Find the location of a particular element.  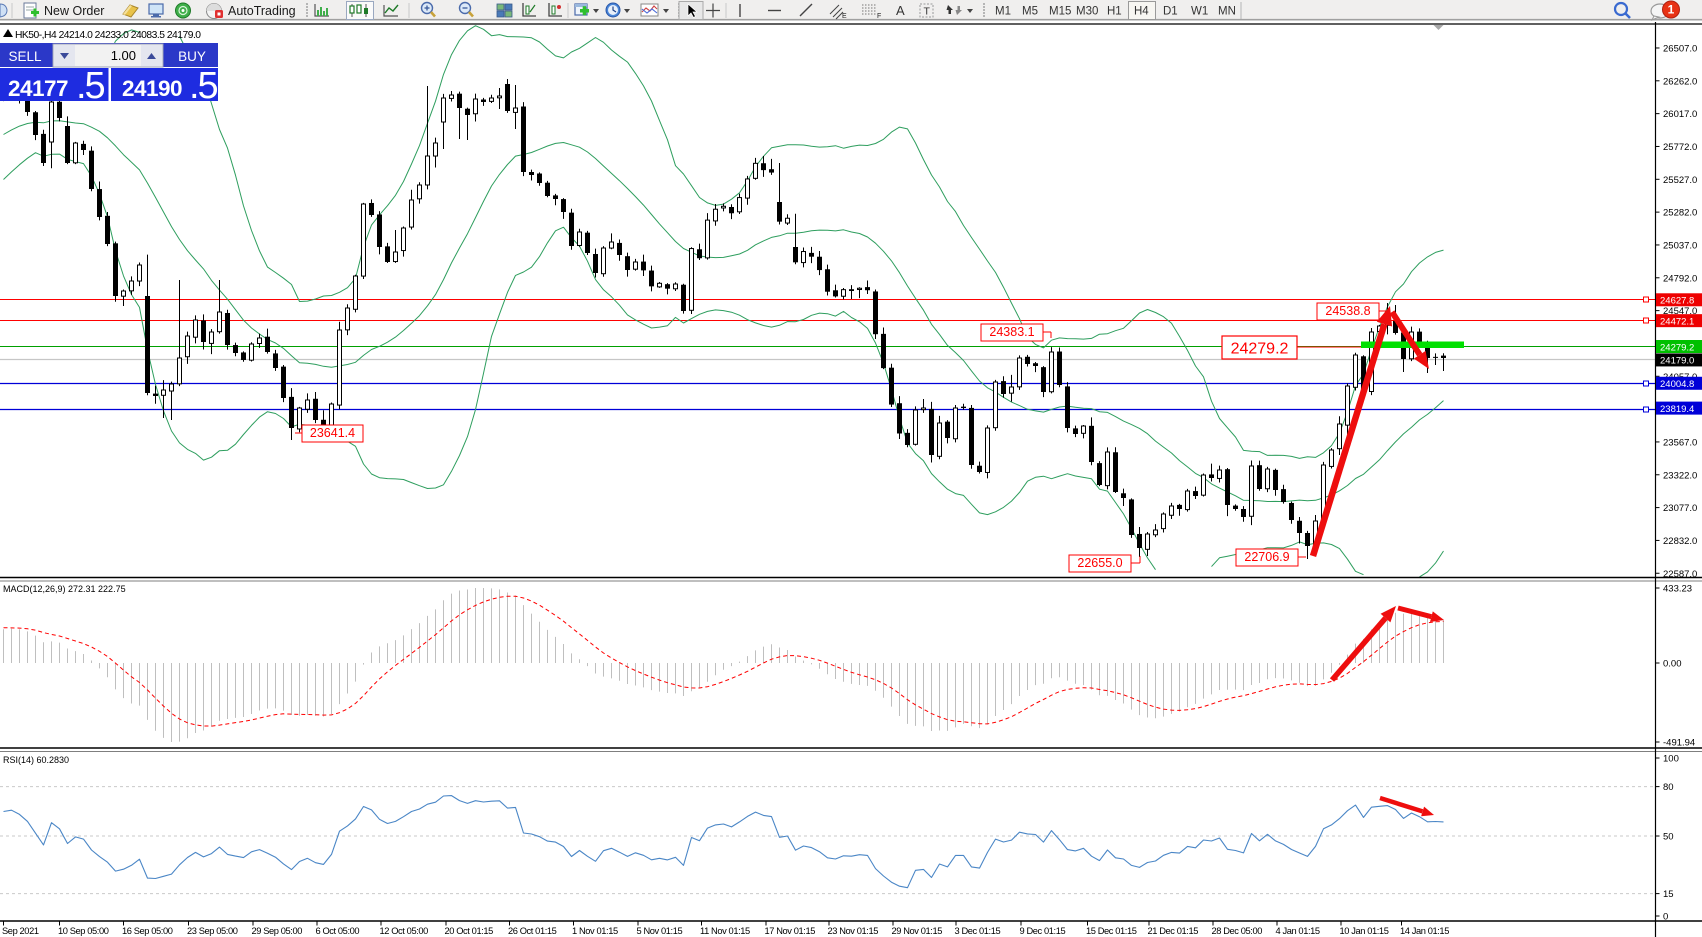

svg-text: 23 Sep 05:00 is located at coordinates (212, 931).